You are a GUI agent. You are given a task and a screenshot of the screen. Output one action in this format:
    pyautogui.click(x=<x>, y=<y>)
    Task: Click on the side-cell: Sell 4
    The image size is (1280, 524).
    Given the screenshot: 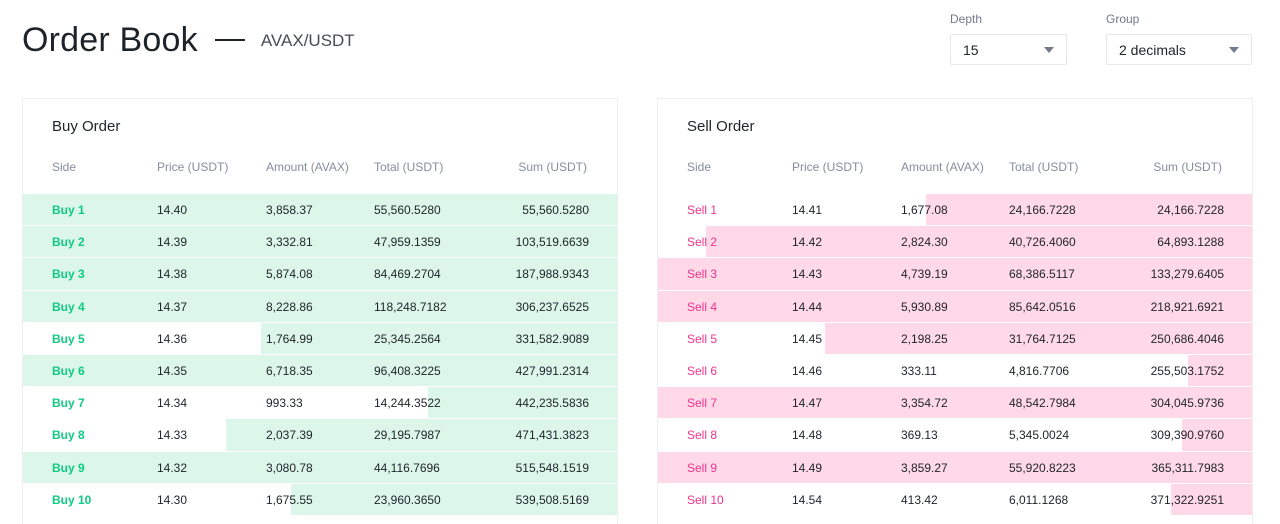 What is the action you would take?
    pyautogui.click(x=702, y=306)
    